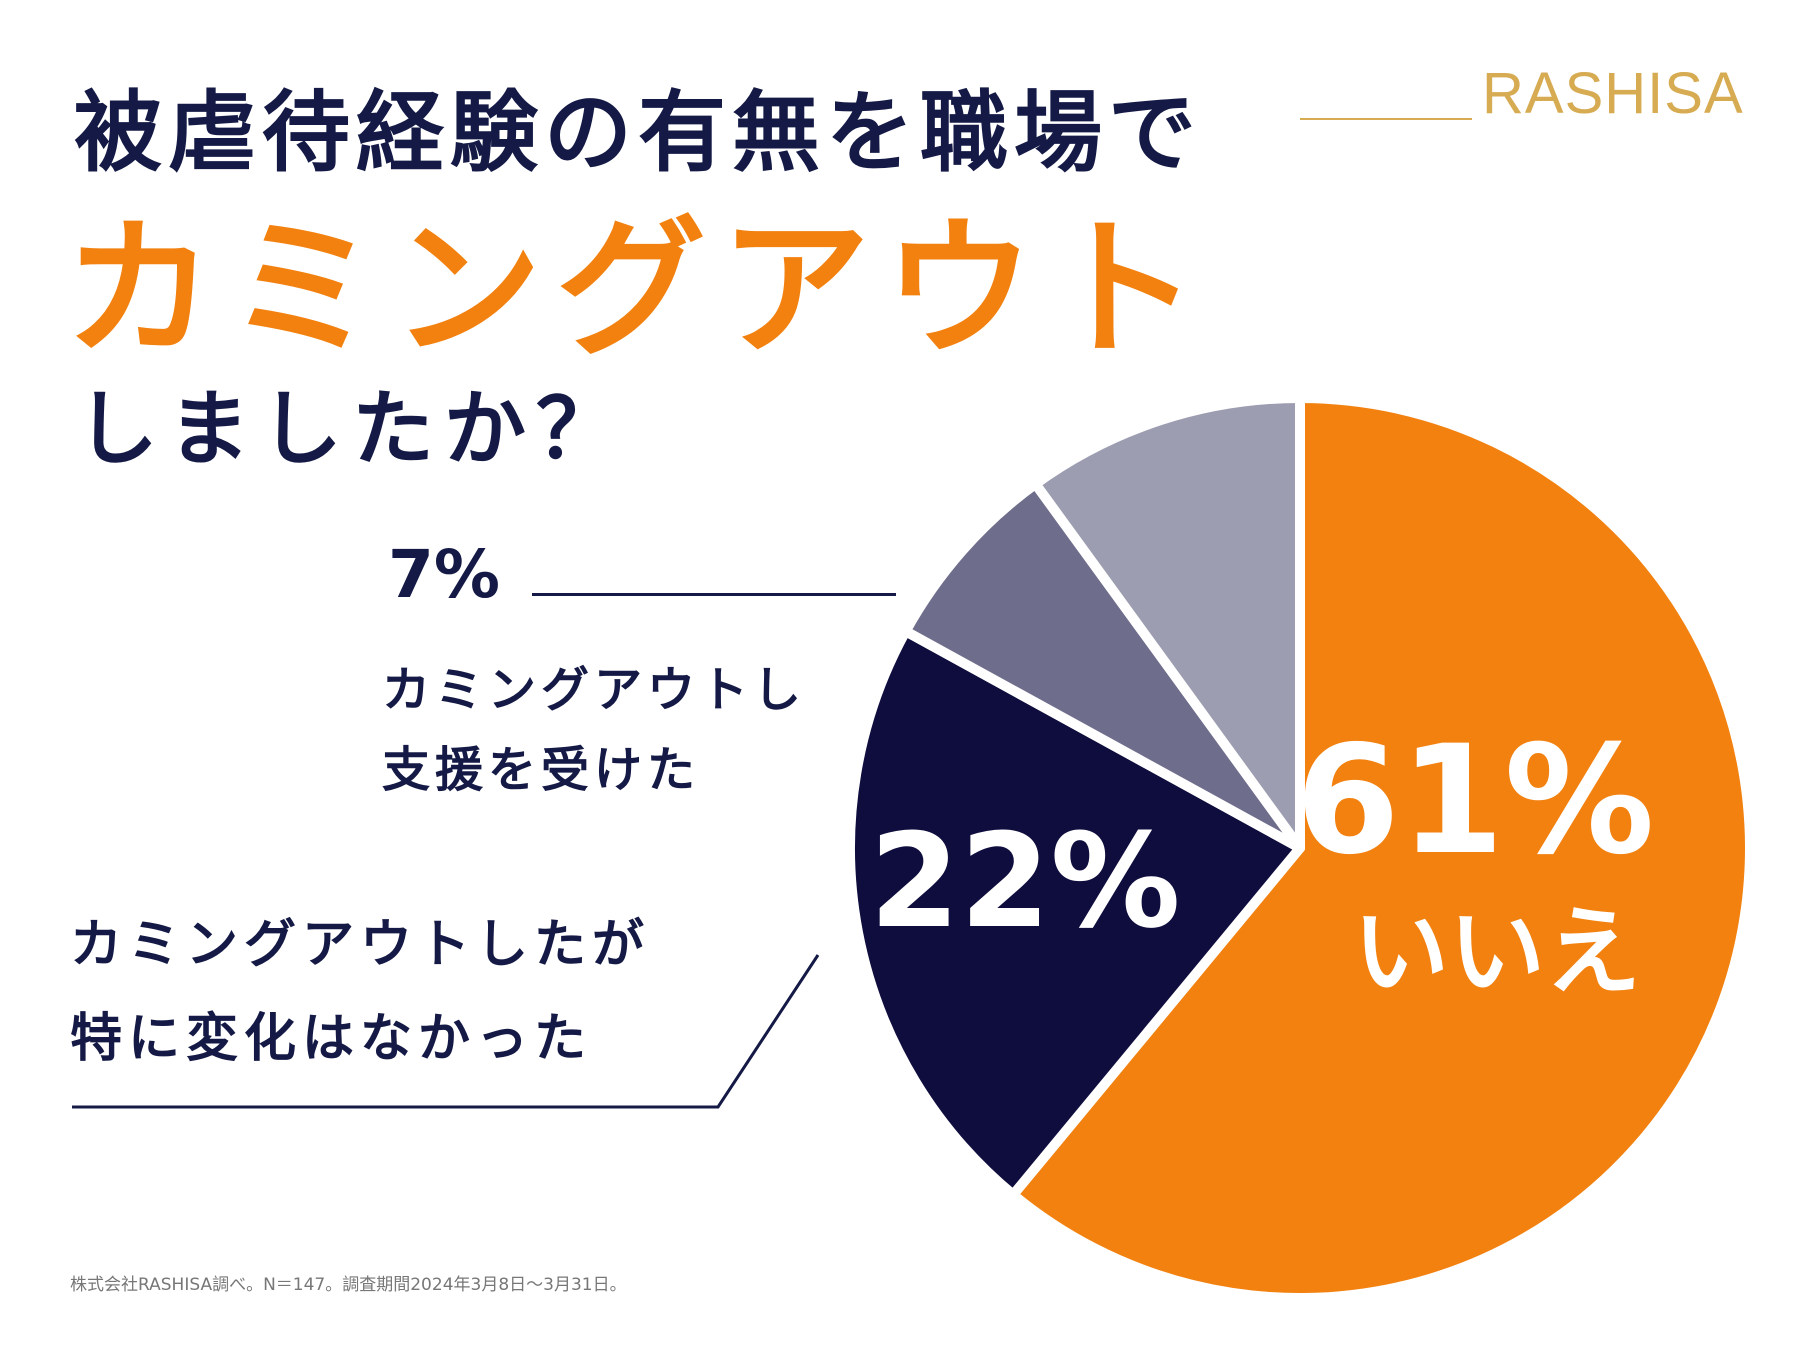  What do you see at coordinates (1386, 119) in the screenshot?
I see `brand-rule` at bounding box center [1386, 119].